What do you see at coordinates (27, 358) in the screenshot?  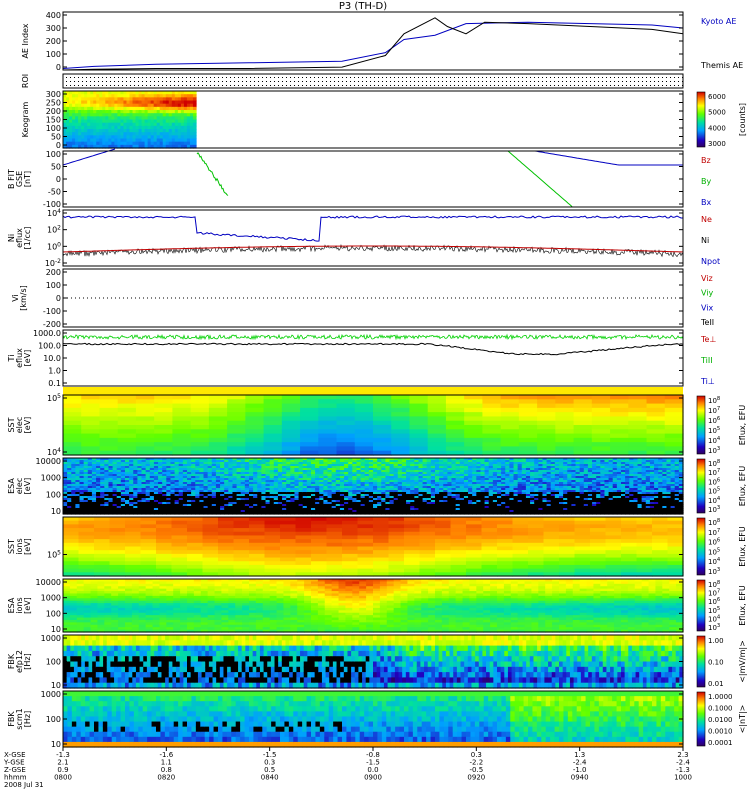 I see `y-axis-label: [eV]` at bounding box center [27, 358].